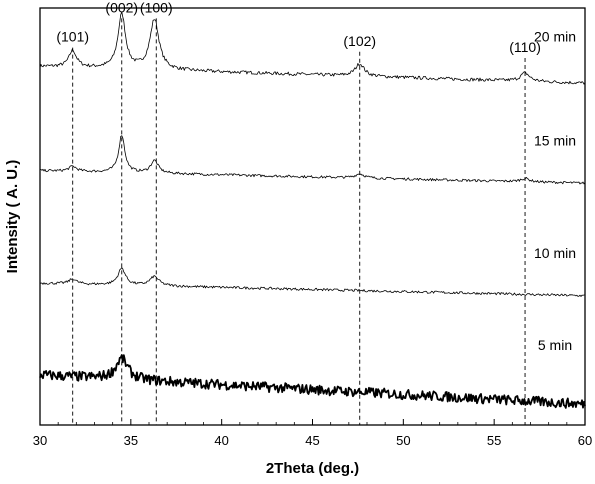  Describe the element at coordinates (494, 440) in the screenshot. I see `x-tick-label: 55` at that location.